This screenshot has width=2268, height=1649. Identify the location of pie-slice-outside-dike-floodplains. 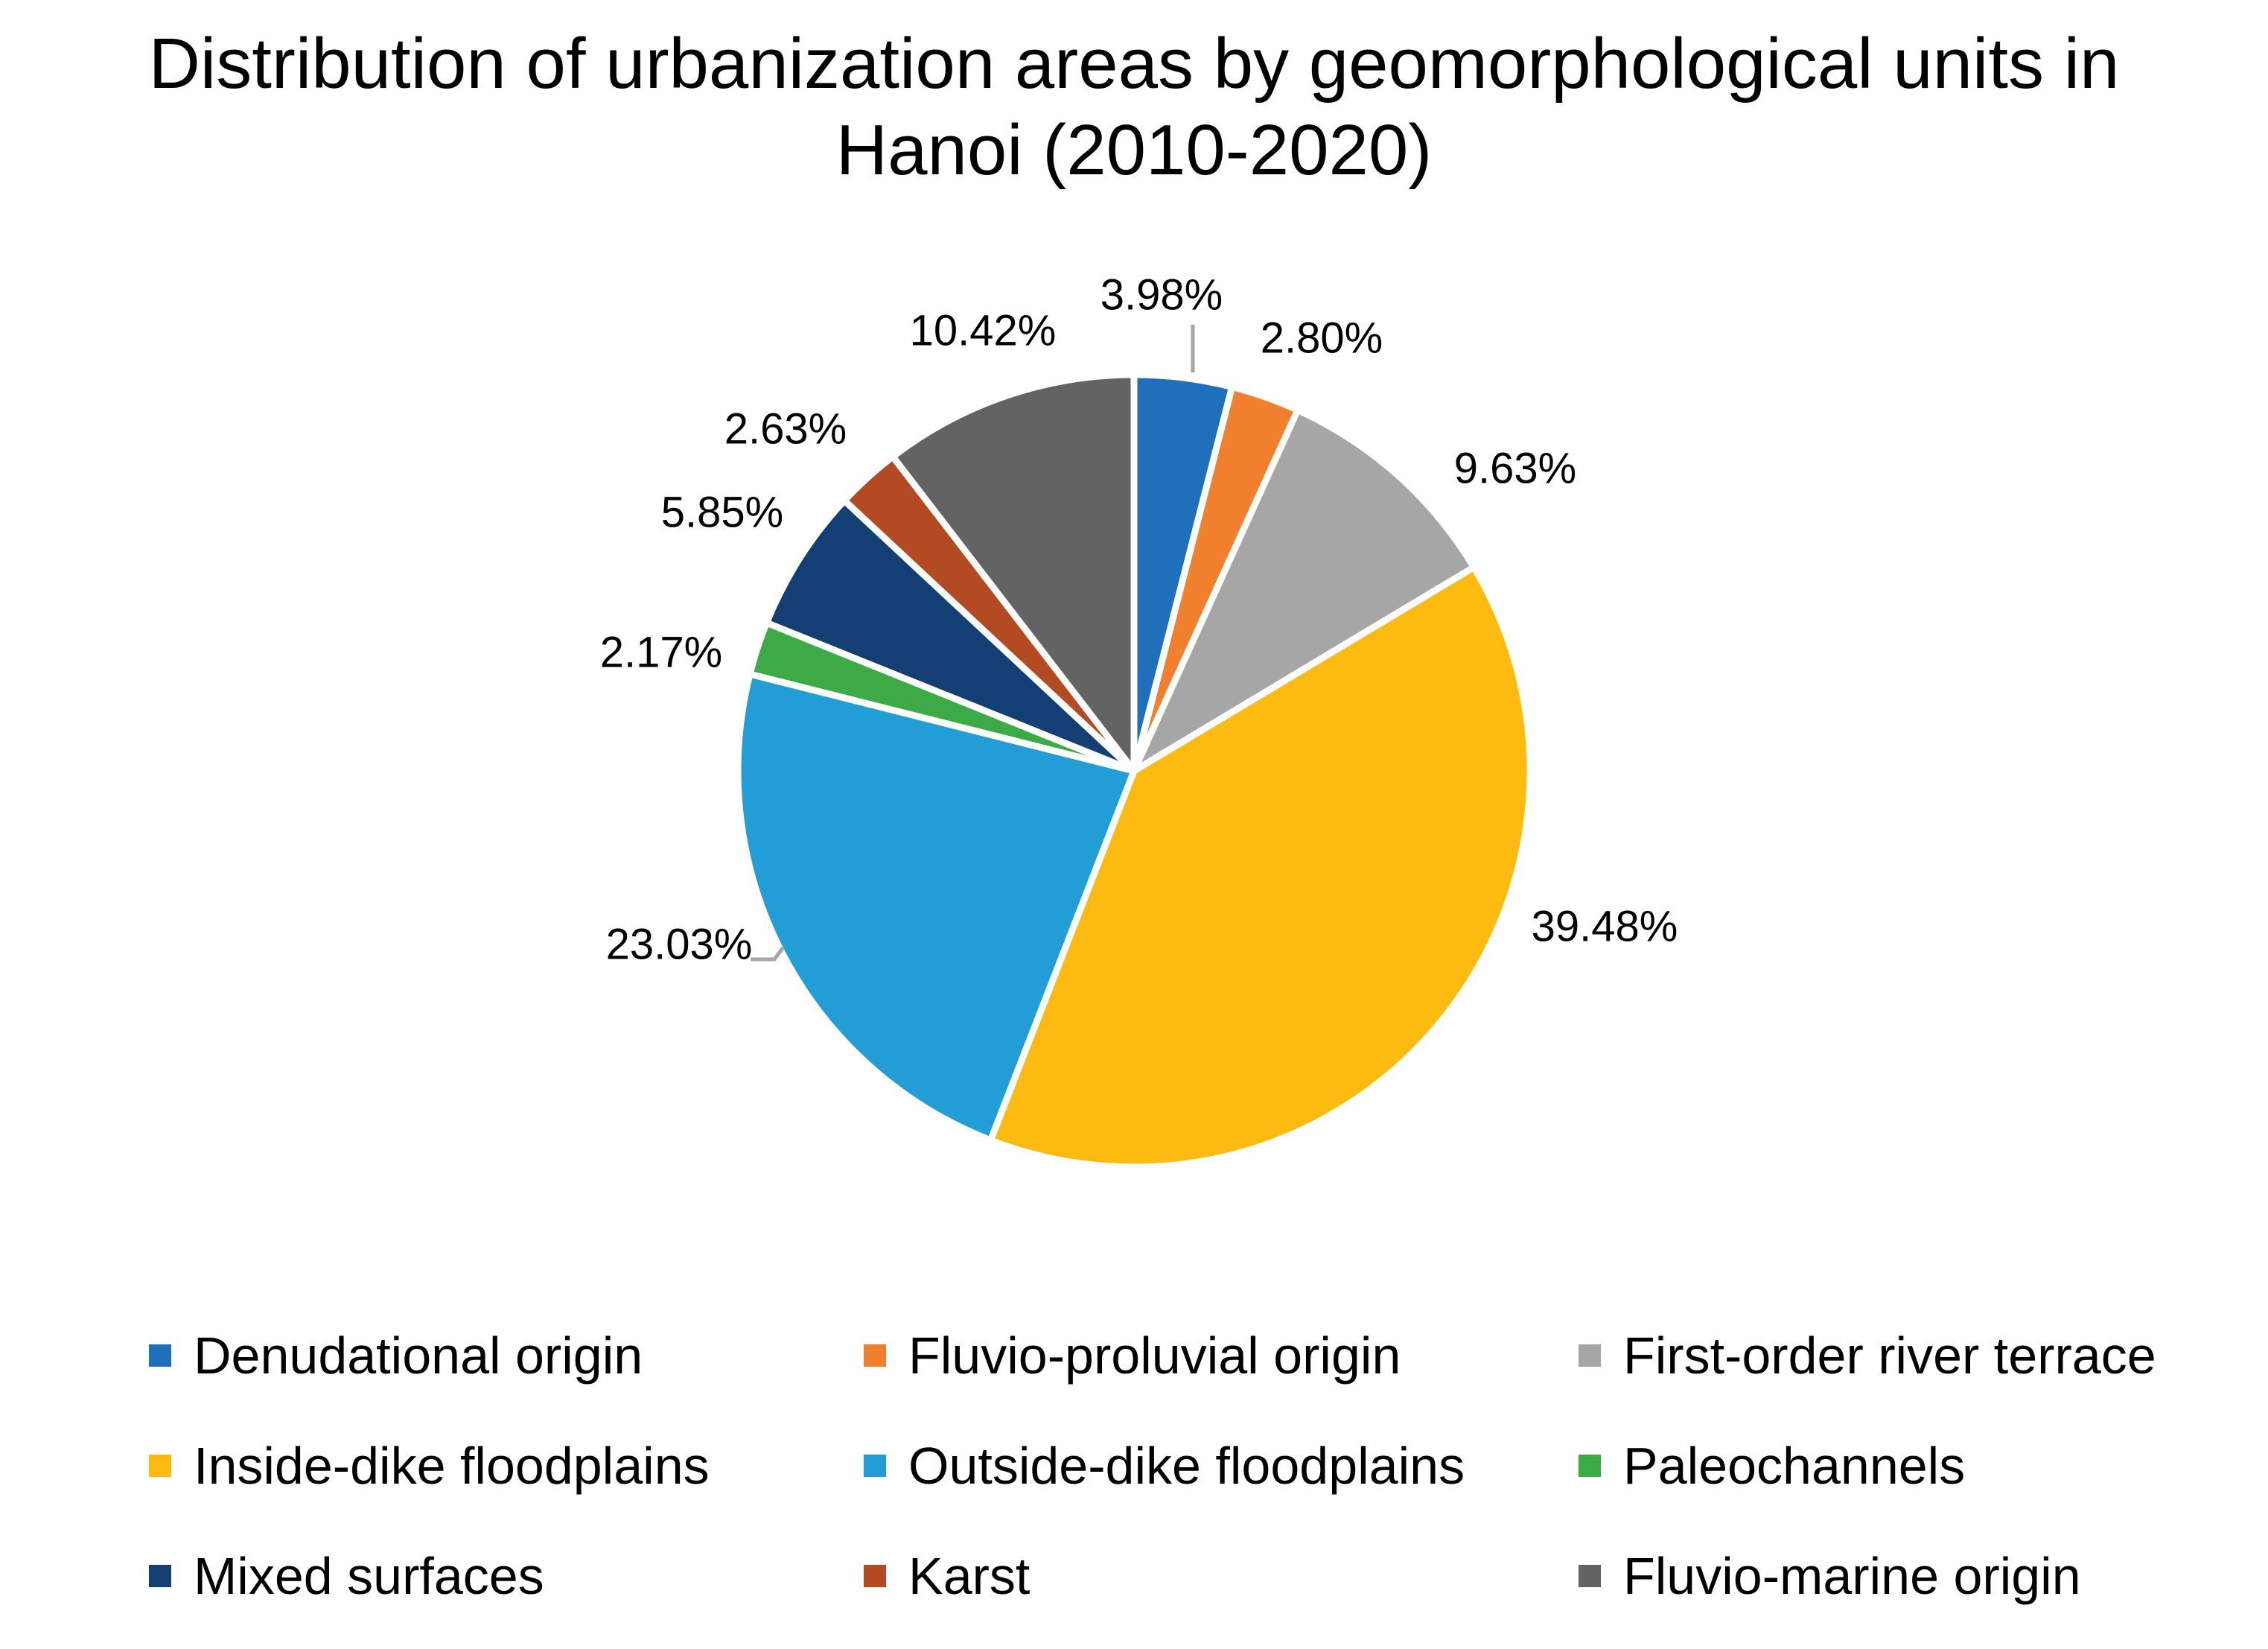
(936, 907).